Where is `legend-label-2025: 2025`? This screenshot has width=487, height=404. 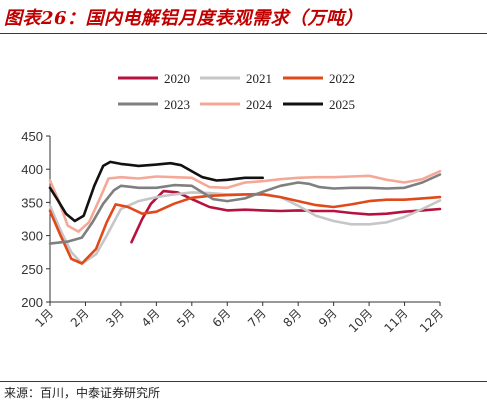 legend-label-2025: 2025 is located at coordinates (342, 104).